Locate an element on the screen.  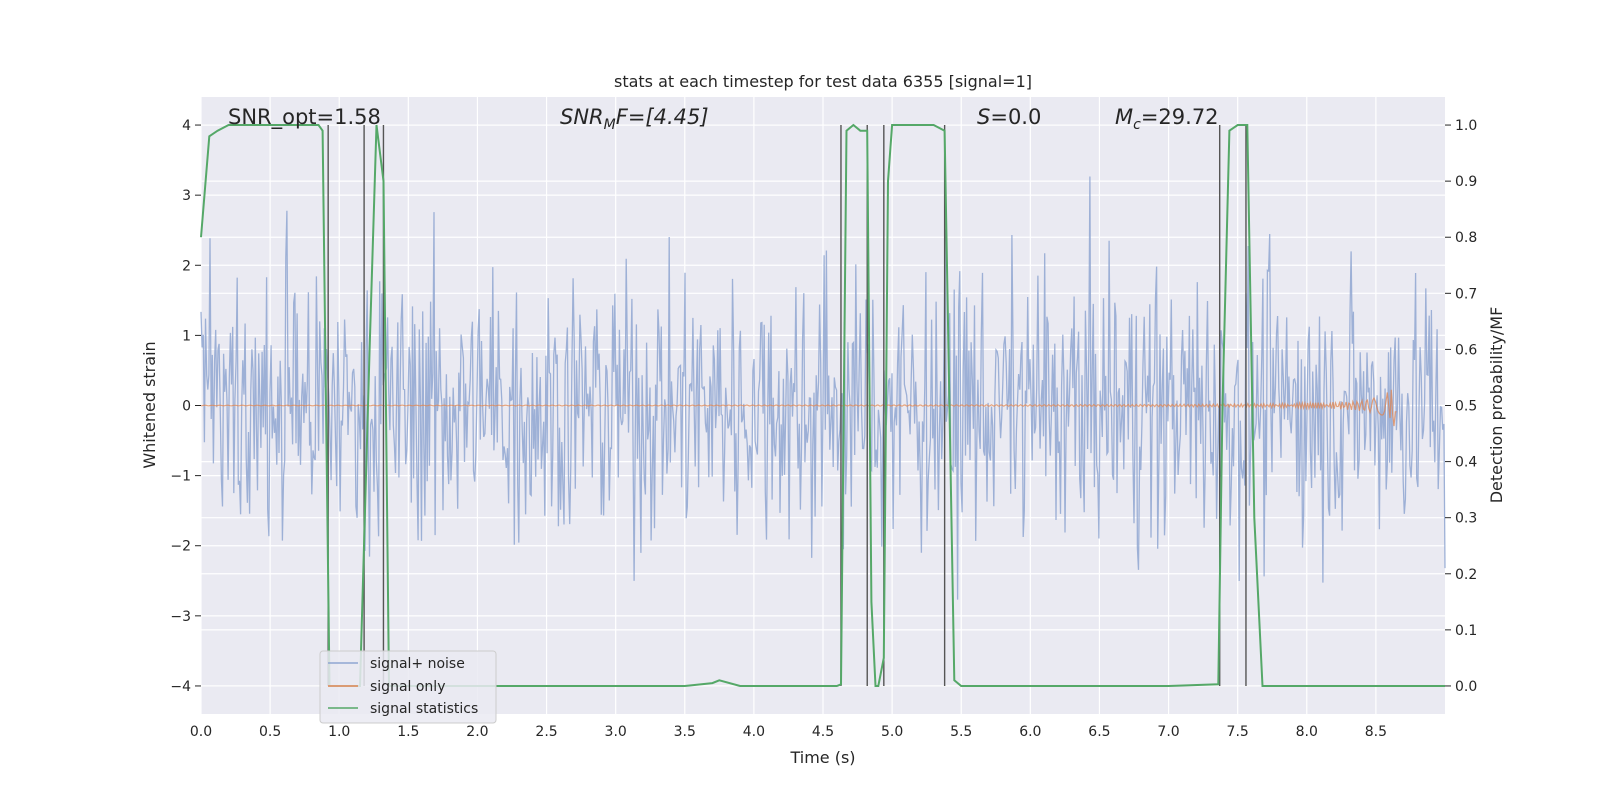
signal-only-series is located at coordinates (798, 408).